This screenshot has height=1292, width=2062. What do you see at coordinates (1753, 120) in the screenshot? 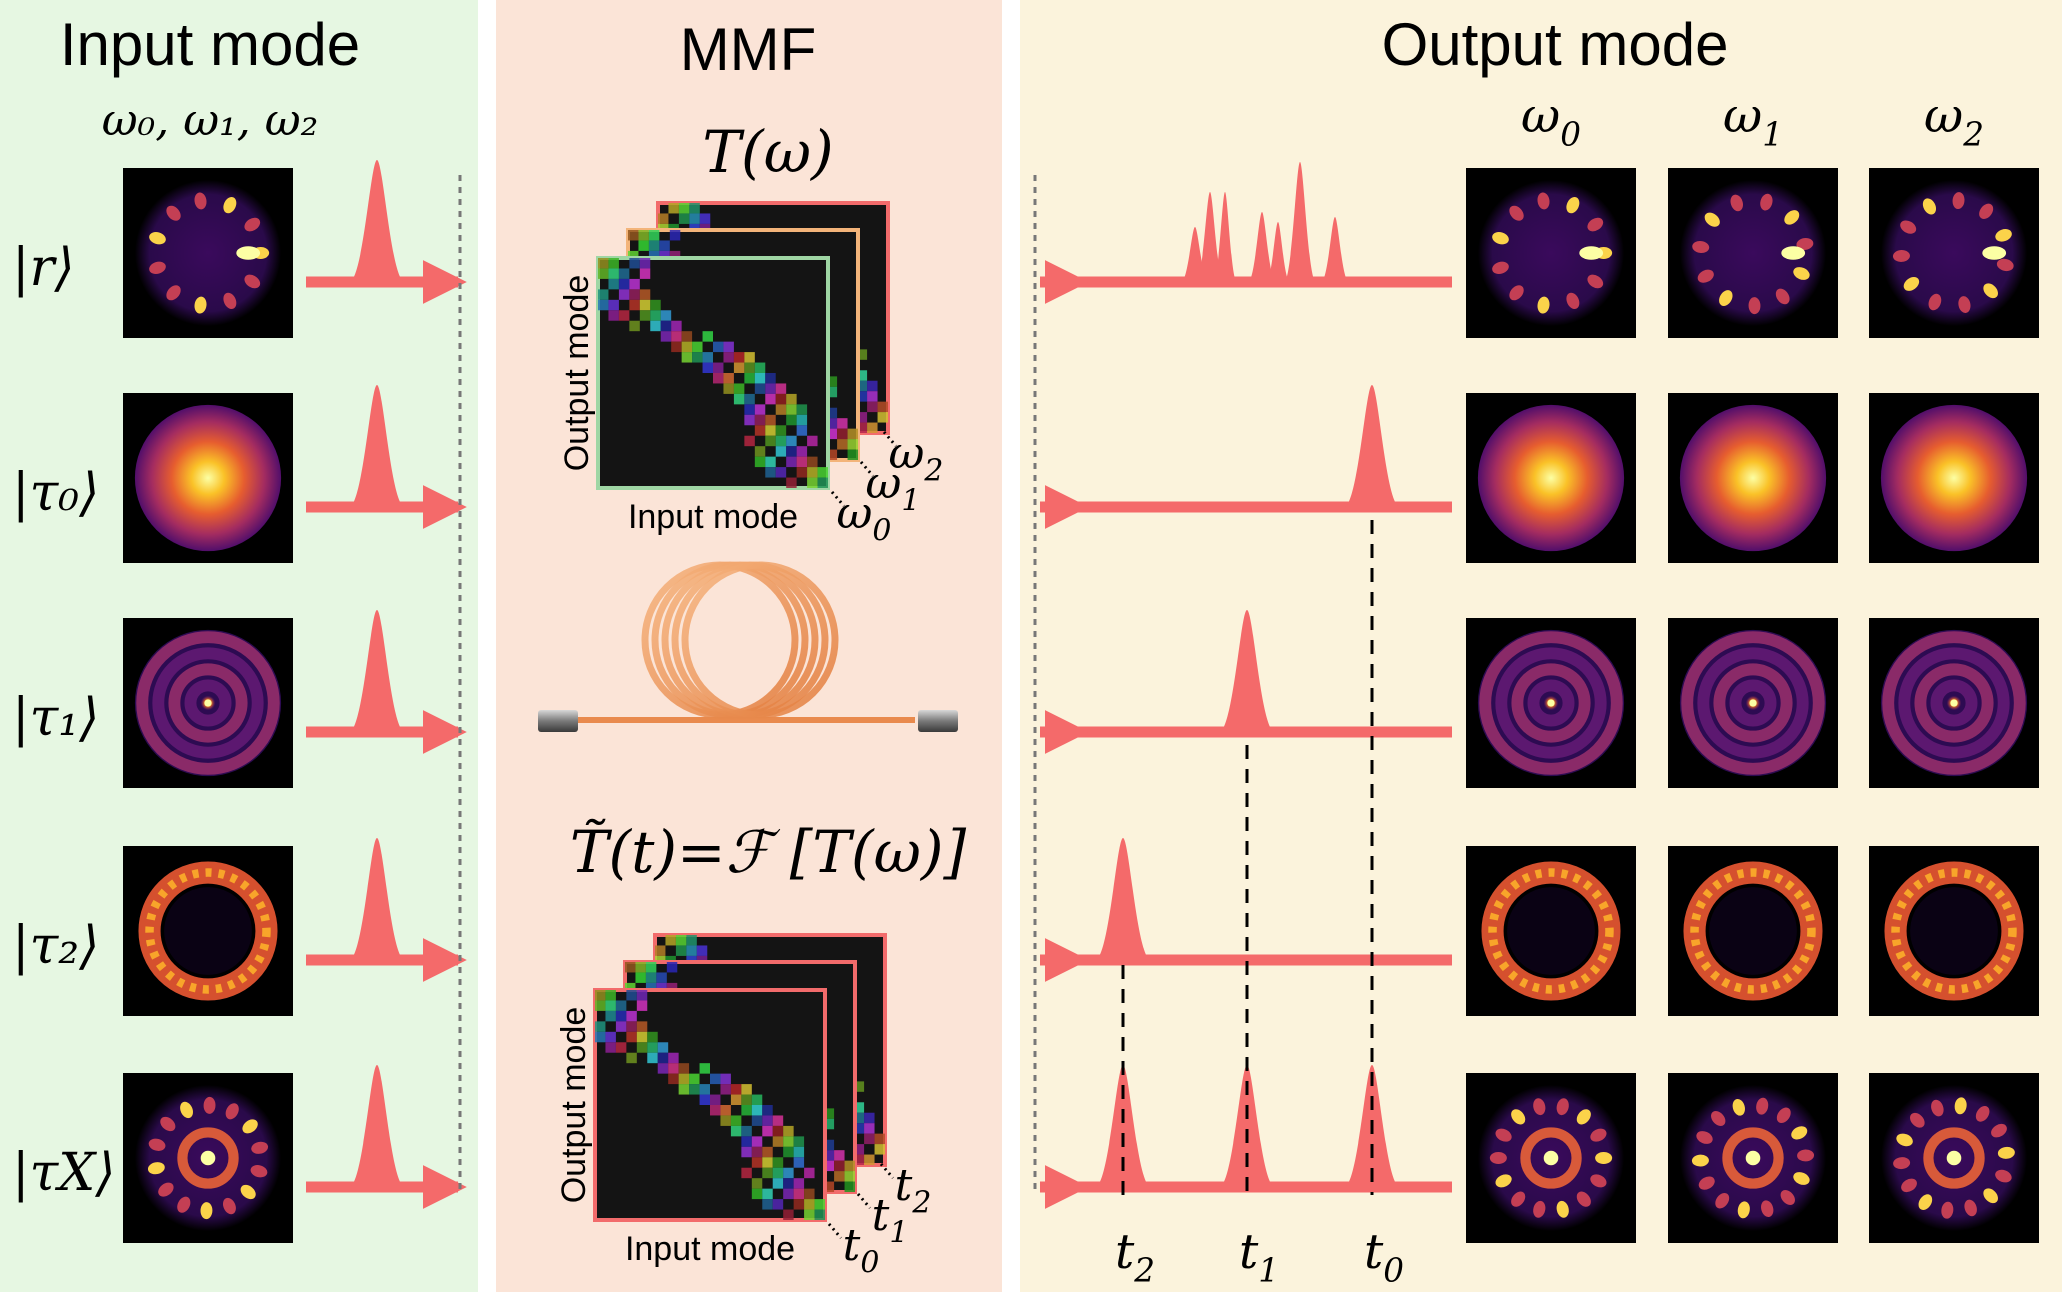
I see `output-column-label: ω1` at bounding box center [1753, 120].